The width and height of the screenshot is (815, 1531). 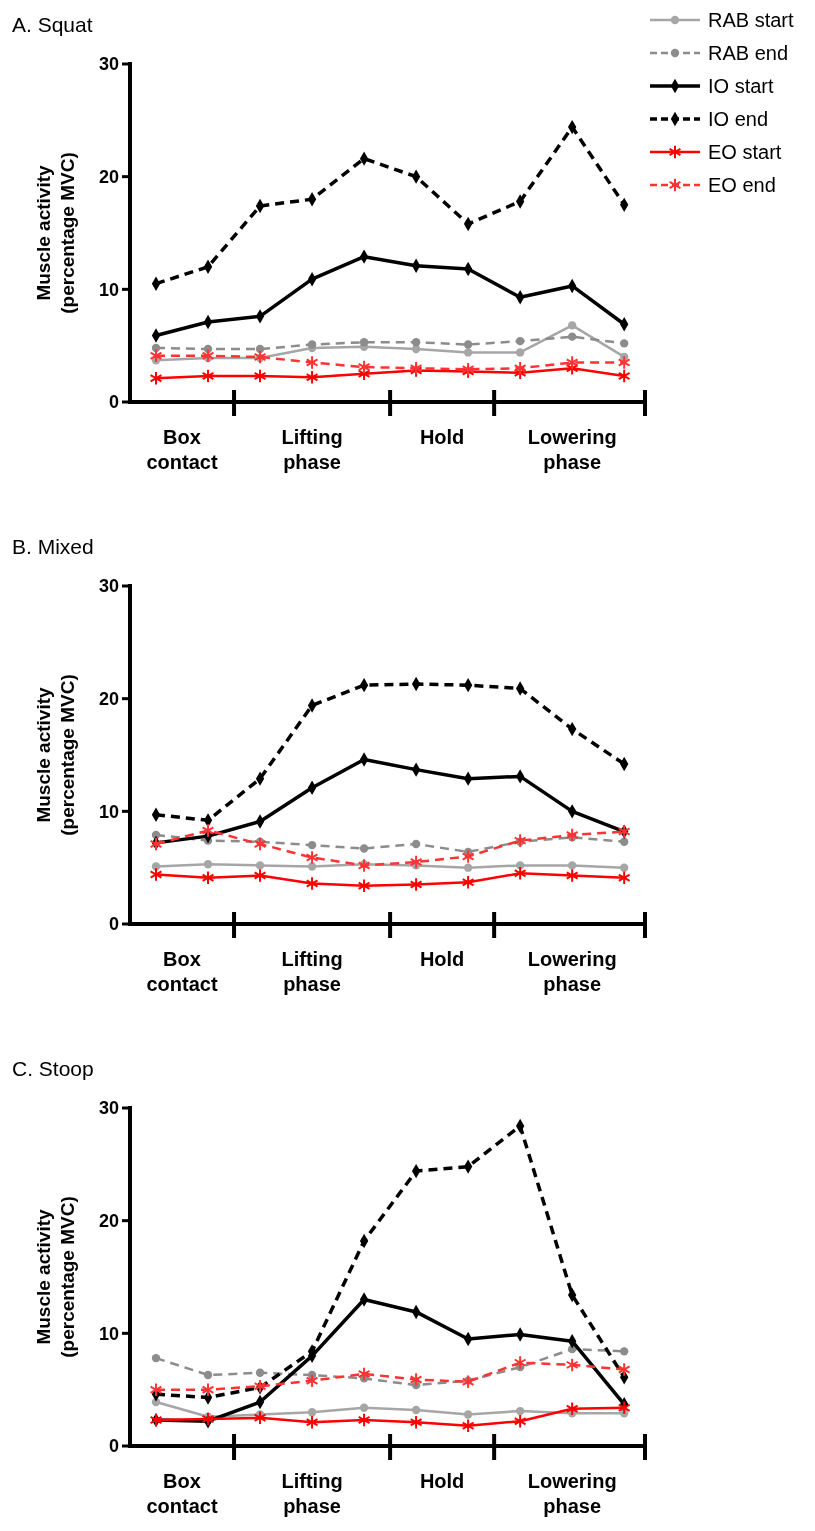 I want to click on legend-label: IO end, so click(x=738, y=119).